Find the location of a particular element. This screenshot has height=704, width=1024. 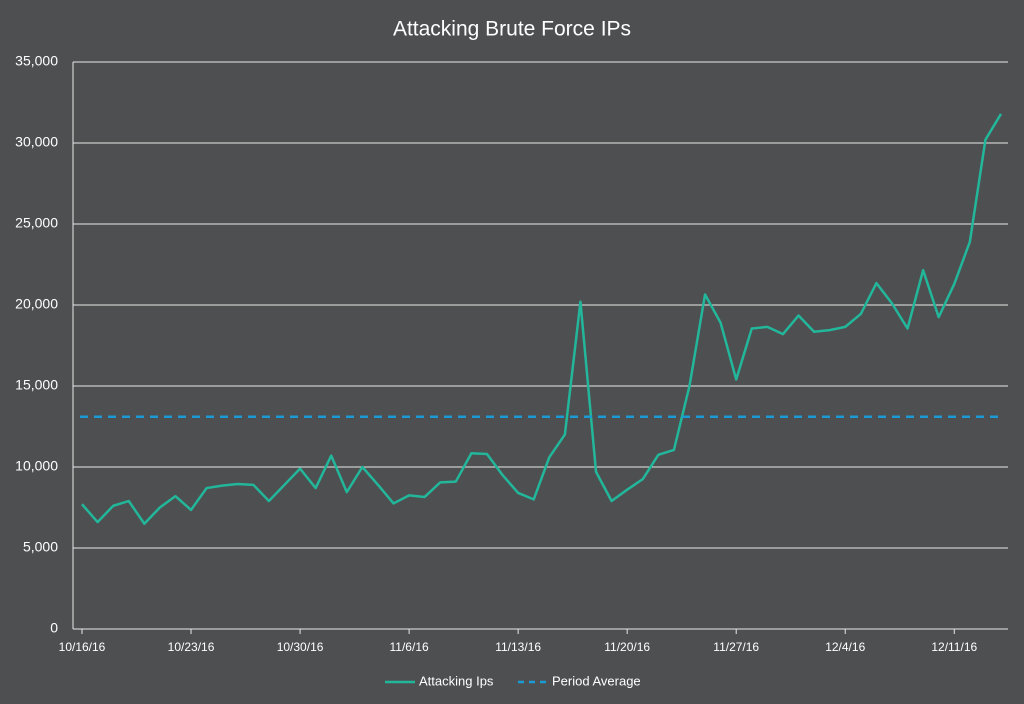

legend-label: Attacking Ips is located at coordinates (456, 680).